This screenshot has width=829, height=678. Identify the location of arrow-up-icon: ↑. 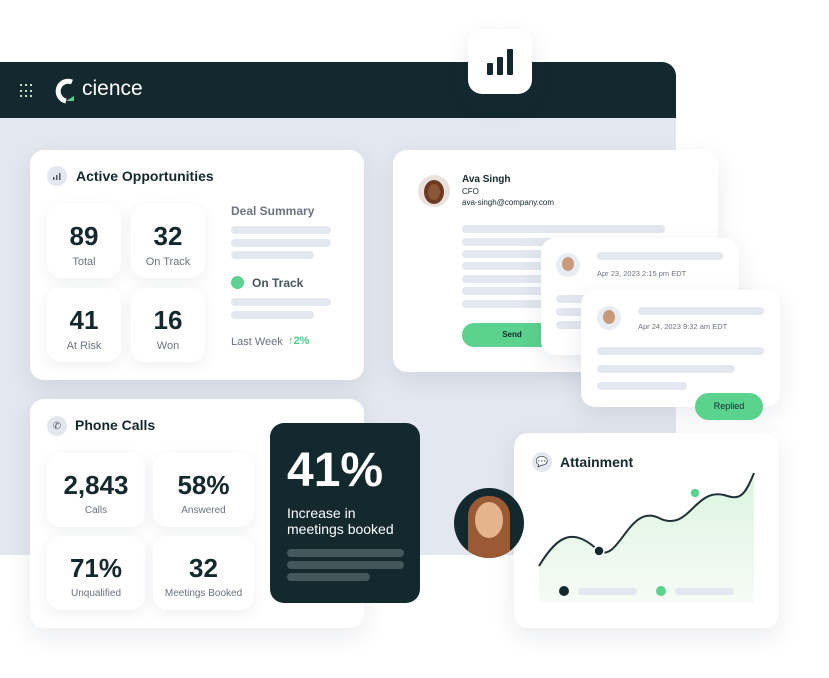
(291, 341).